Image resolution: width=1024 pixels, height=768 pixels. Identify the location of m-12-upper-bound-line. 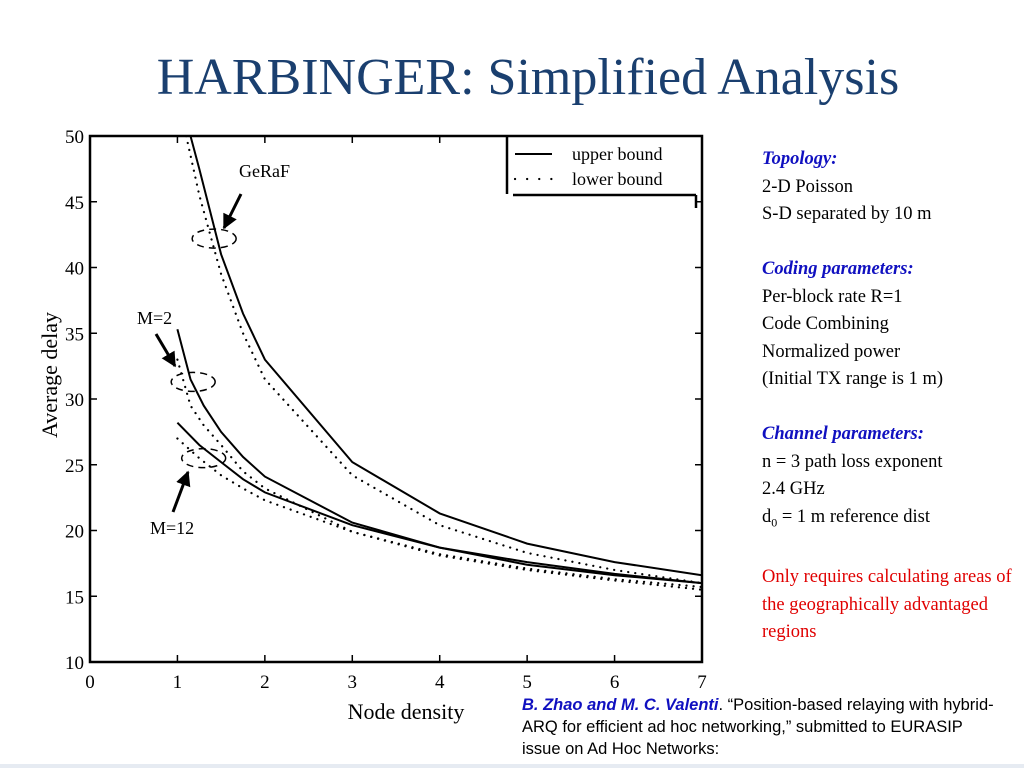
(439, 503).